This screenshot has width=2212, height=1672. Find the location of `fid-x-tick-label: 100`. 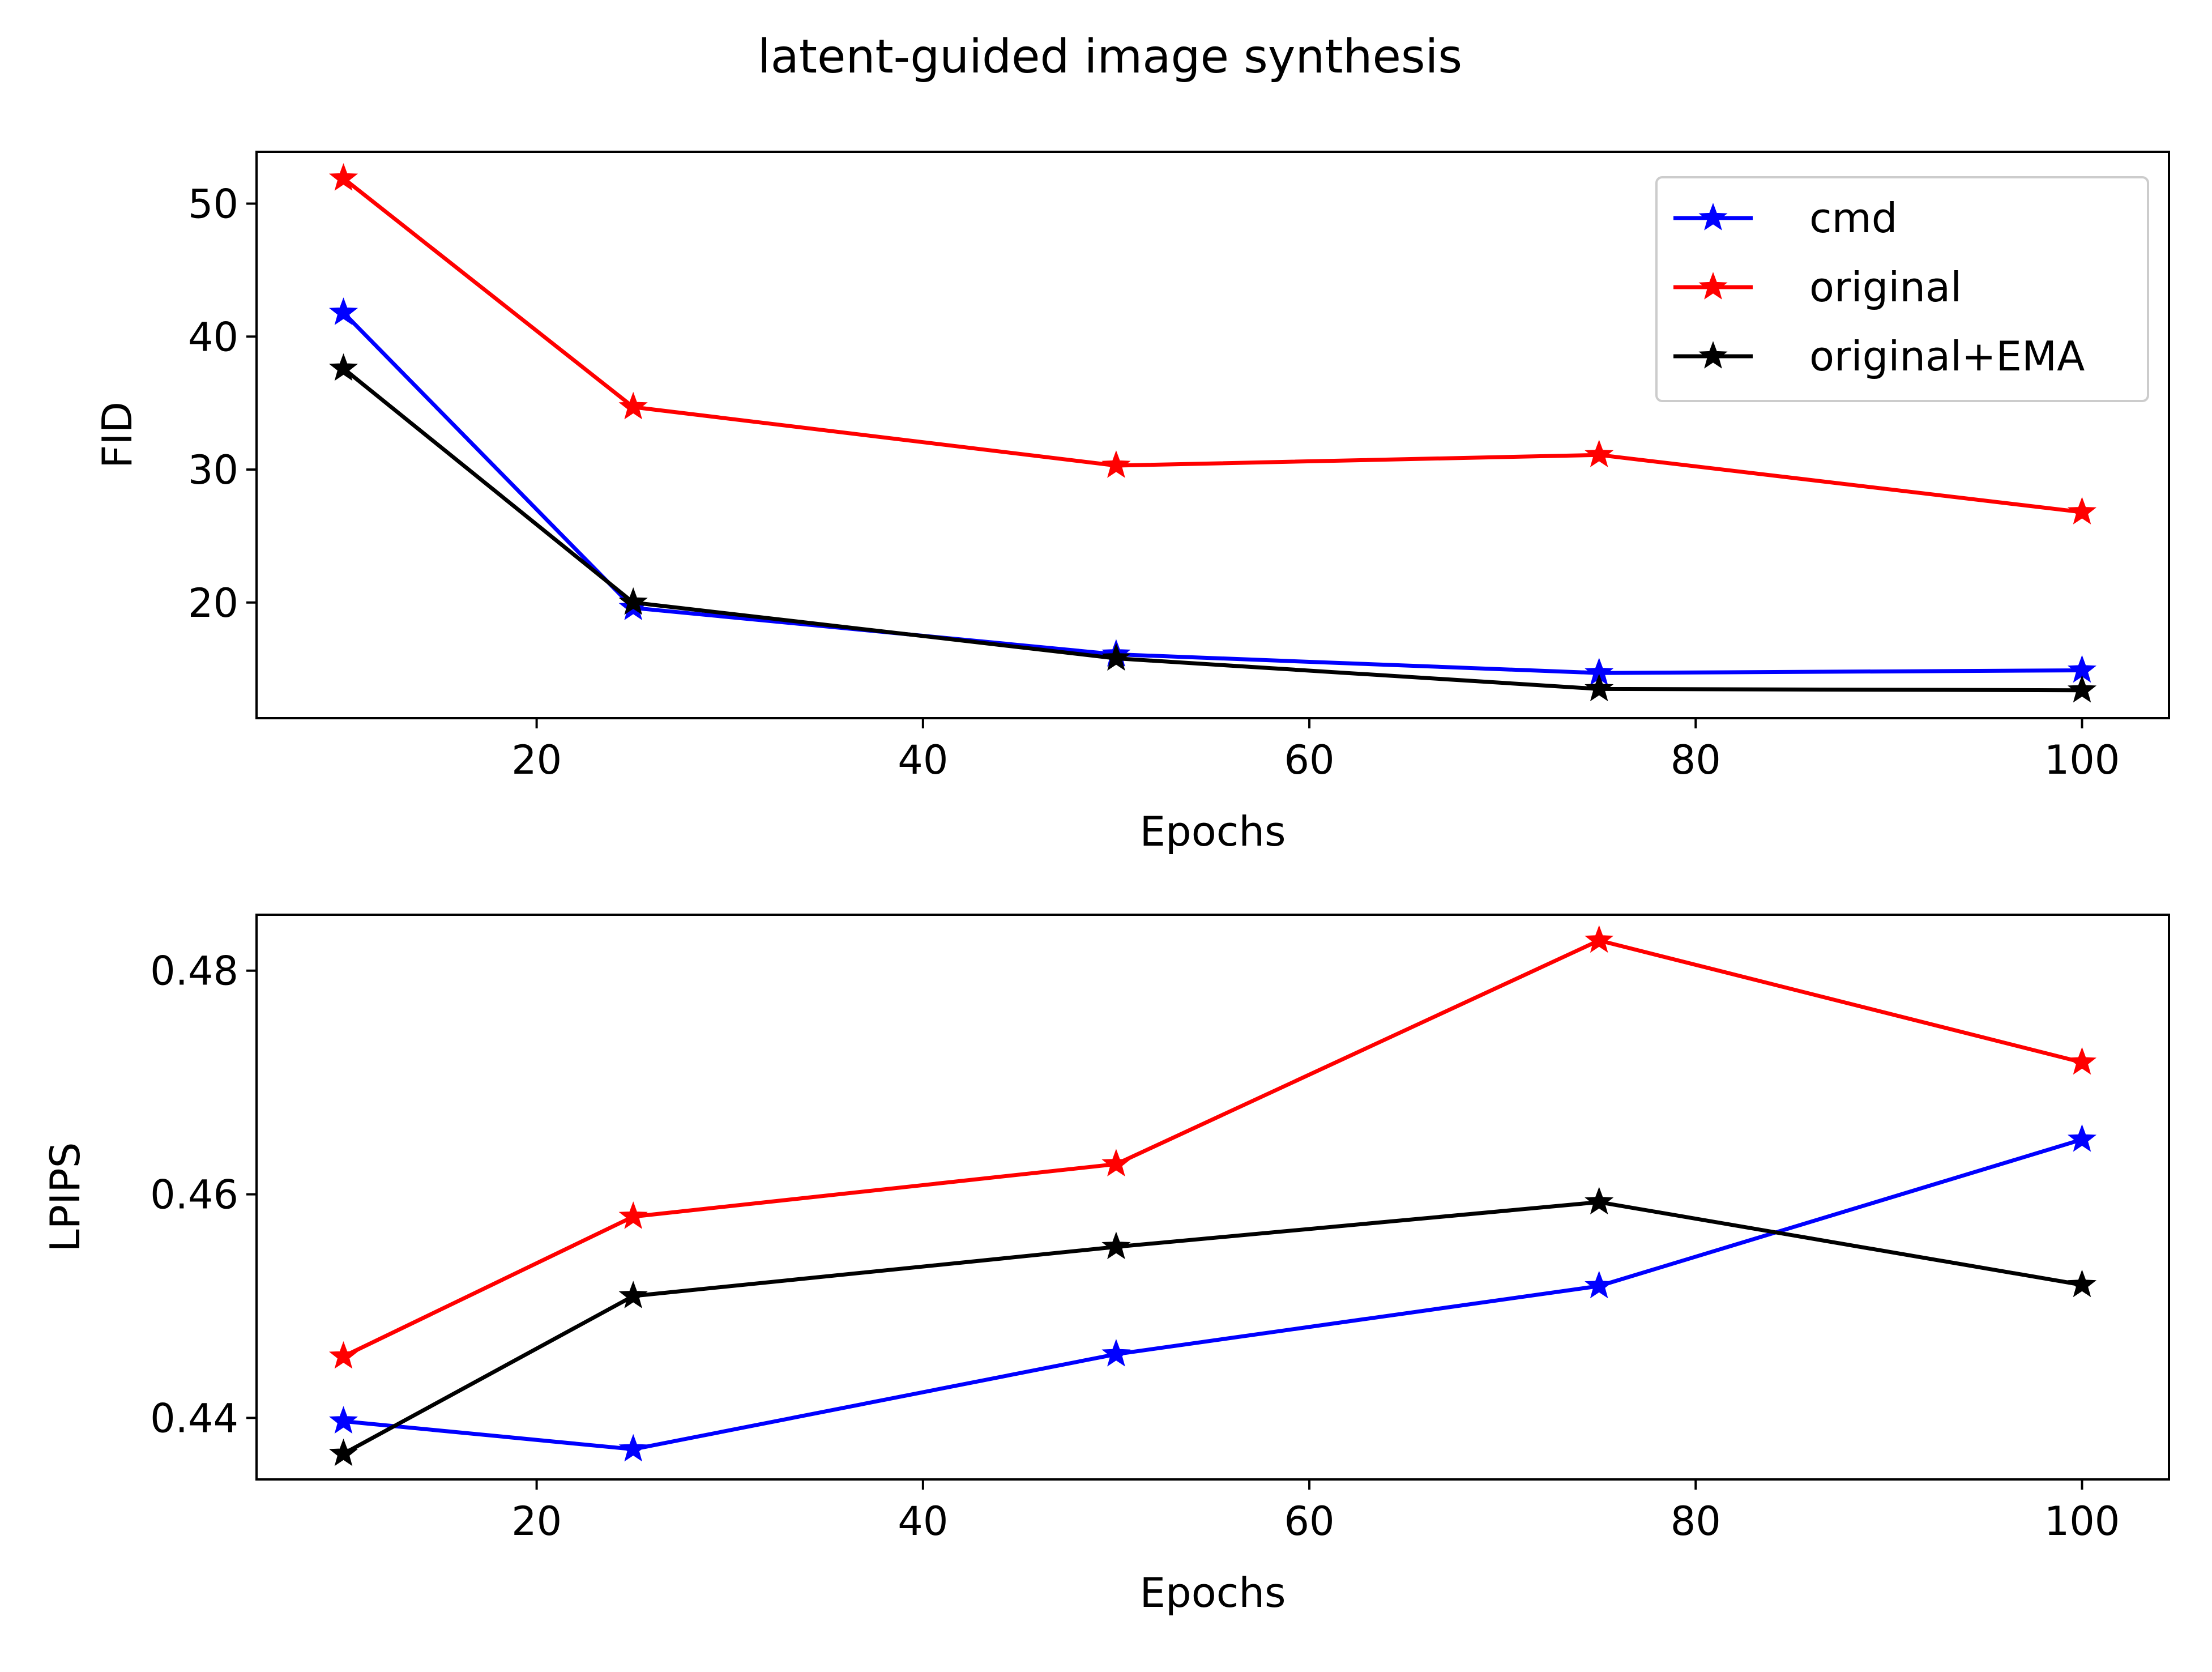

fid-x-tick-label: 100 is located at coordinates (2082, 760).